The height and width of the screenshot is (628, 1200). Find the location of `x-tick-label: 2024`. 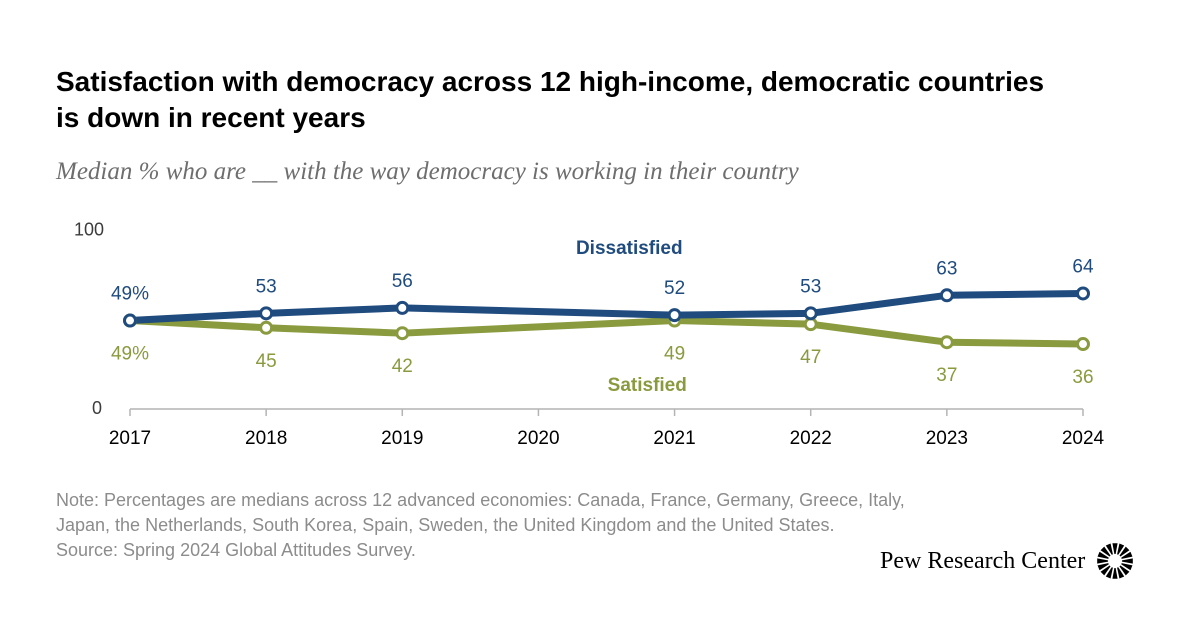

x-tick-label: 2024 is located at coordinates (1083, 438).